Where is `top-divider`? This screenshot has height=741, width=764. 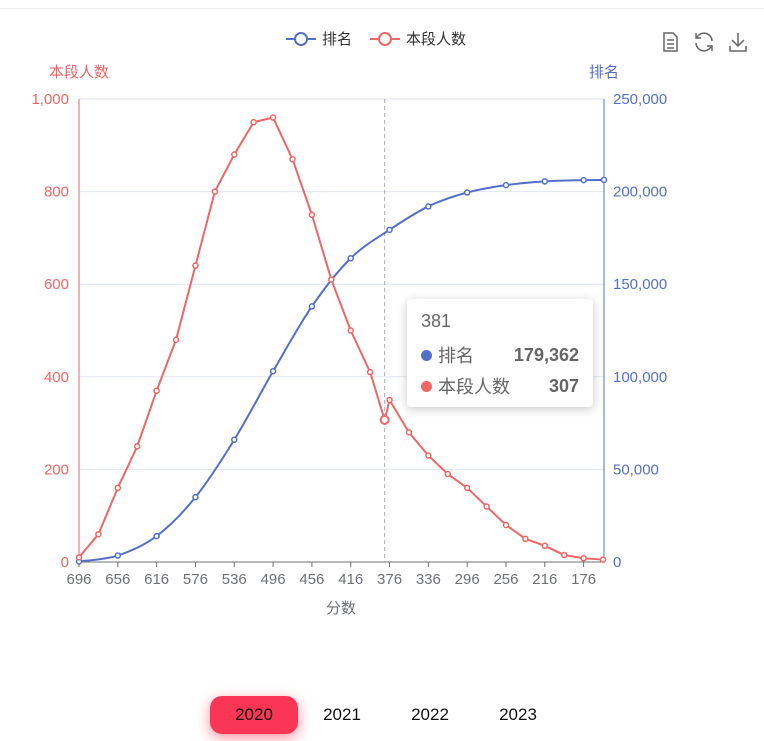
top-divider is located at coordinates (382, 8).